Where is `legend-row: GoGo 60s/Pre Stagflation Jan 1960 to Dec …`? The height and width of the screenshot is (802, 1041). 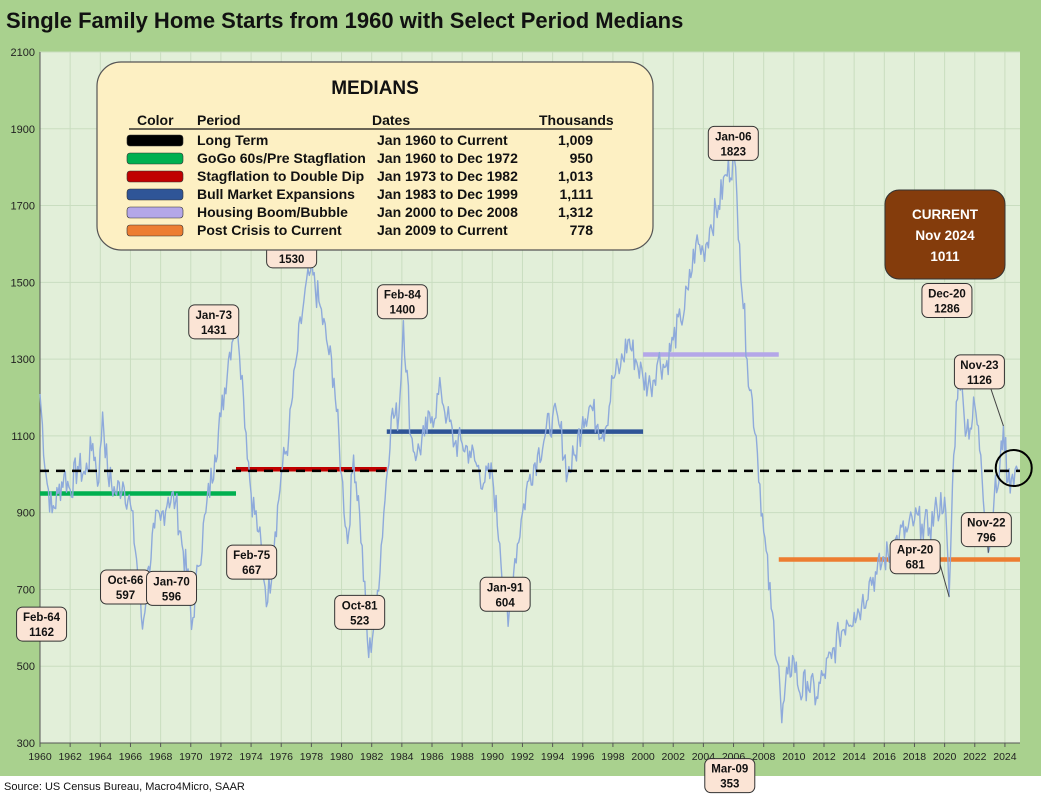
legend-row: GoGo 60s/Pre Stagflation Jan 1960 to Dec … is located at coordinates (360, 158).